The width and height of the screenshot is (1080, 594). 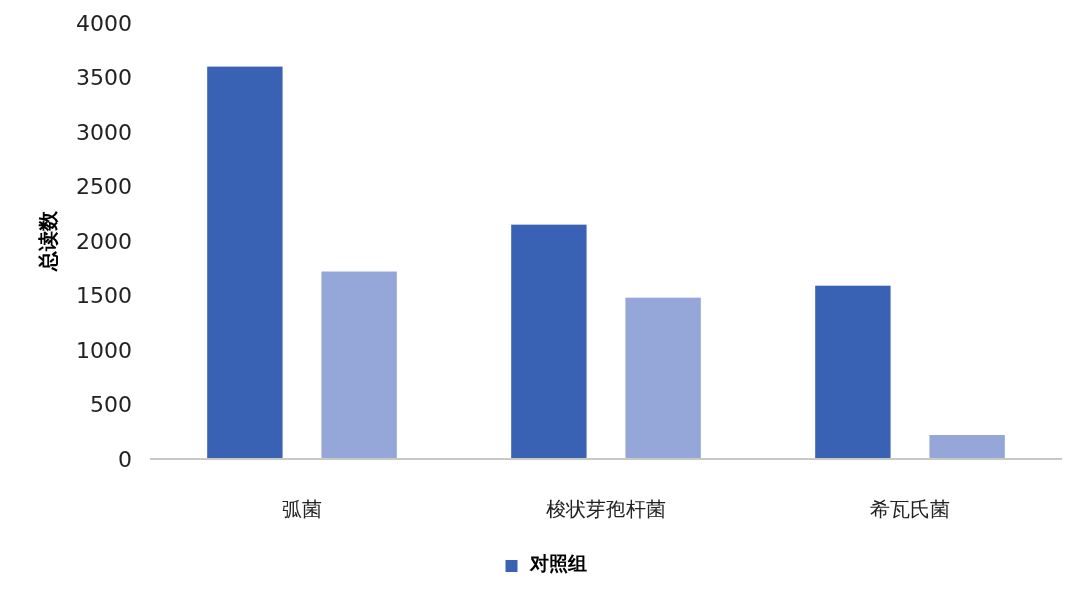 I want to click on y-tick-label: 3500, so click(x=104, y=78).